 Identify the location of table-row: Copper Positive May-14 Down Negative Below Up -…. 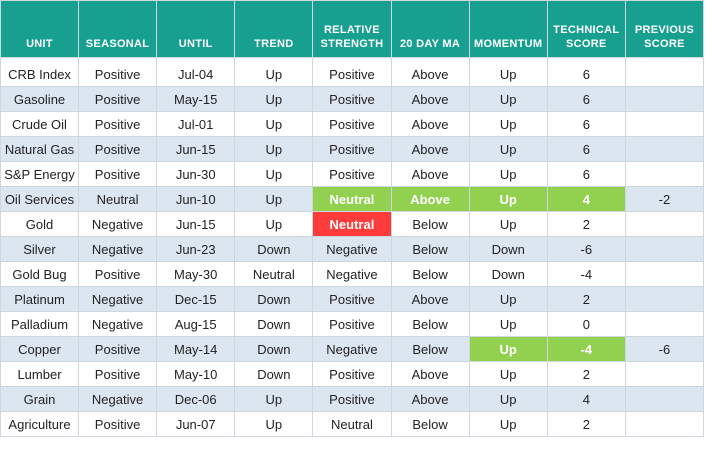
(352, 349).